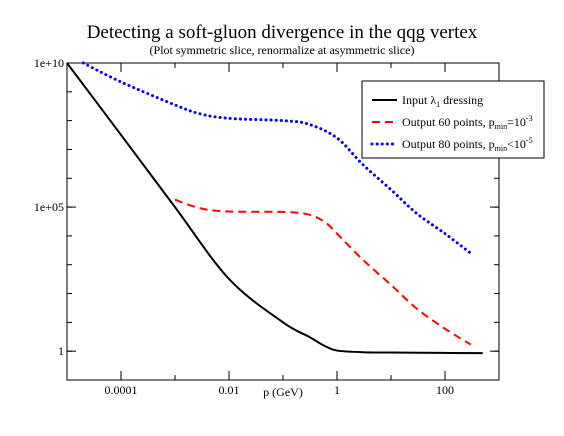  I want to click on legend-label-3: Output 80 points, pmin<10-5, so click(467, 144).